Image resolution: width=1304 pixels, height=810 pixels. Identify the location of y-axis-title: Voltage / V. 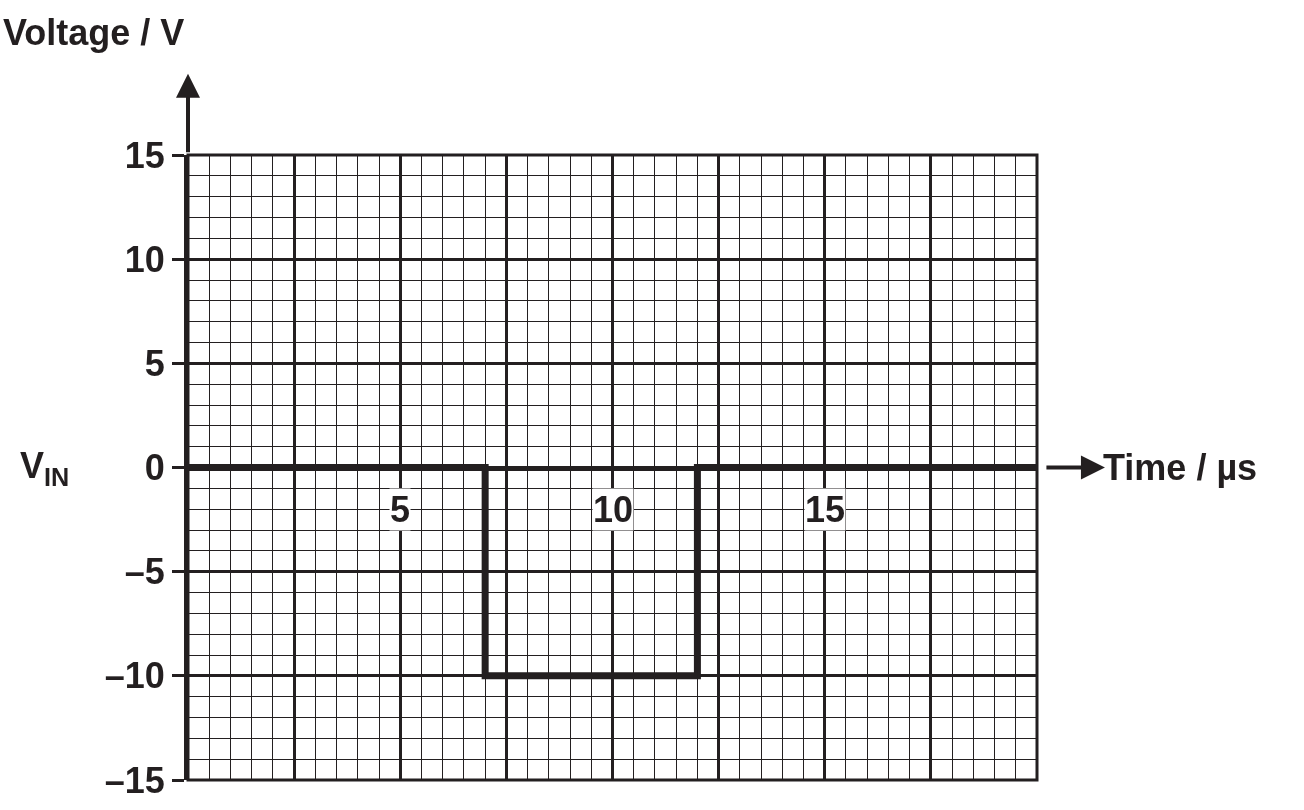
(94, 32).